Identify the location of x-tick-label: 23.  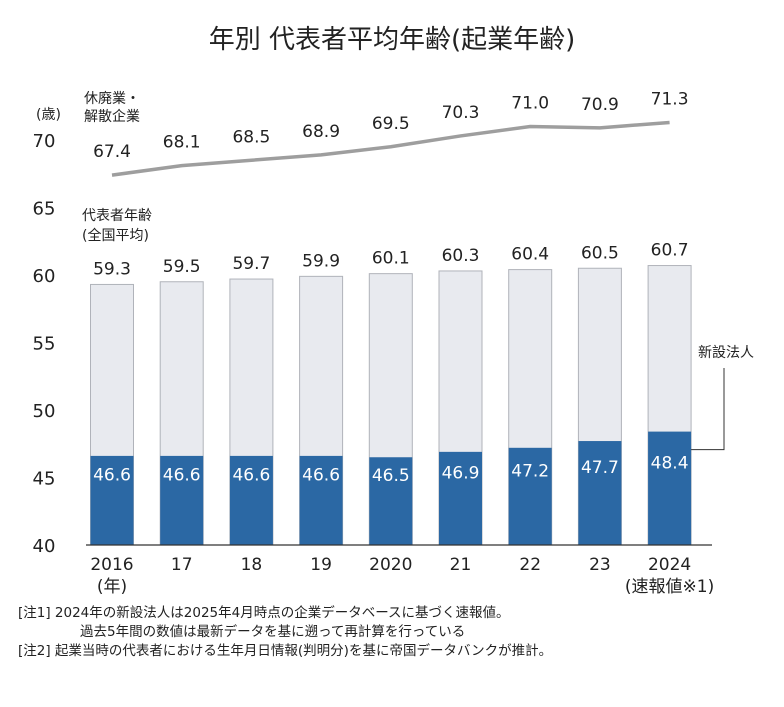
(600, 565).